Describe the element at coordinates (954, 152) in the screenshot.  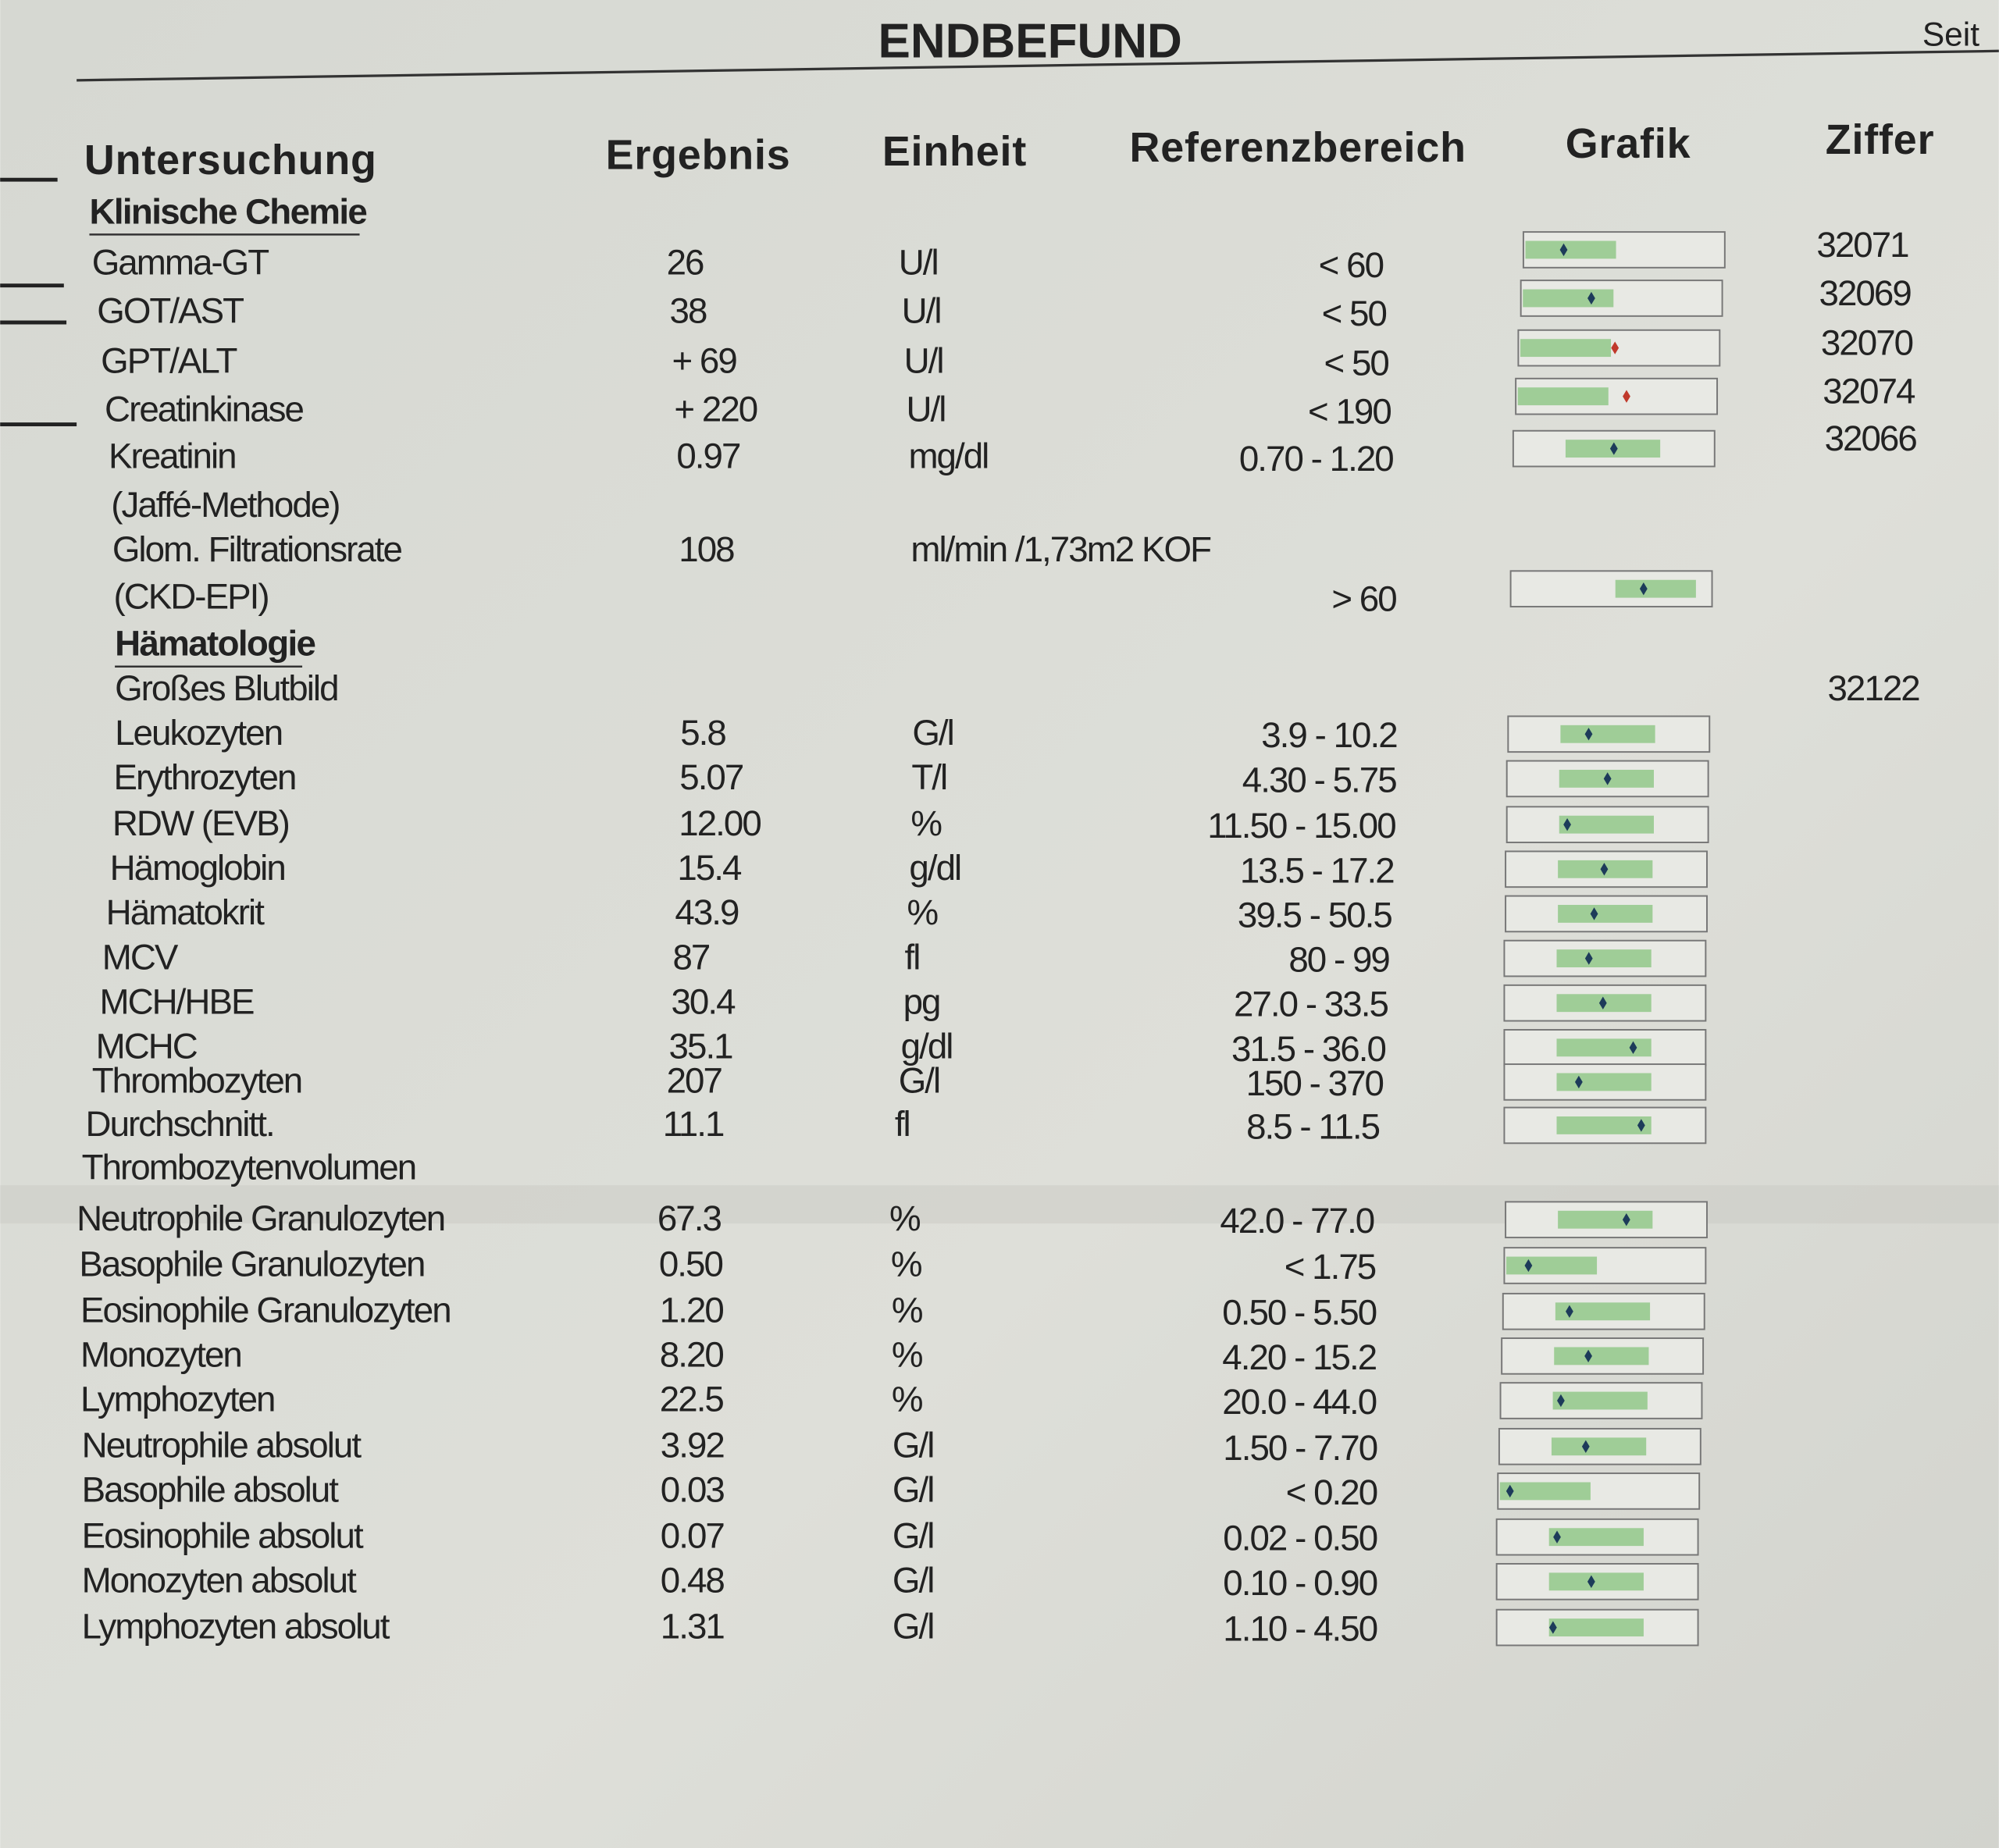
I see `column-header: Einheit` at that location.